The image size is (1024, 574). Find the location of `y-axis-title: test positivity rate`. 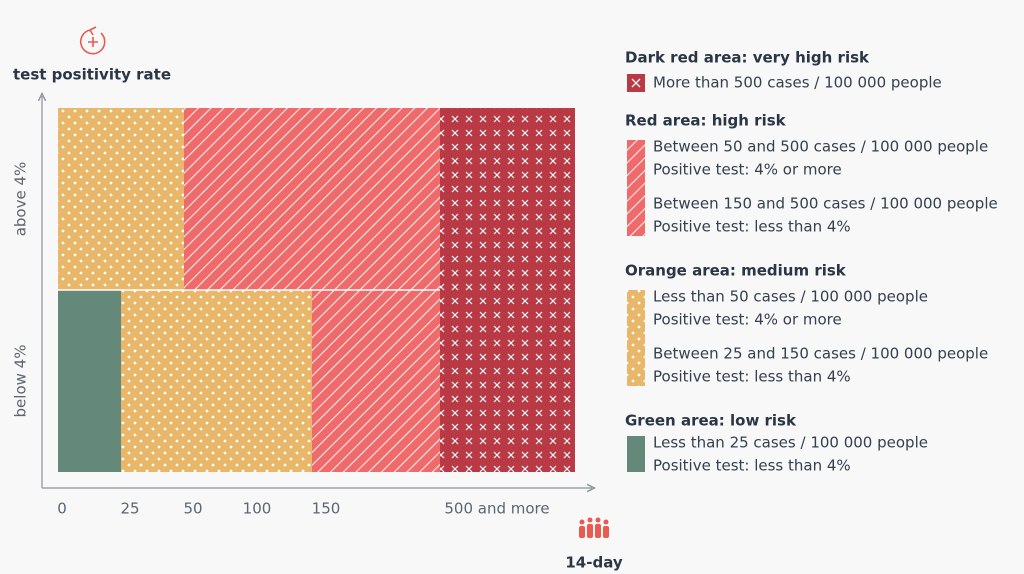

y-axis-title: test positivity rate is located at coordinates (92, 75).